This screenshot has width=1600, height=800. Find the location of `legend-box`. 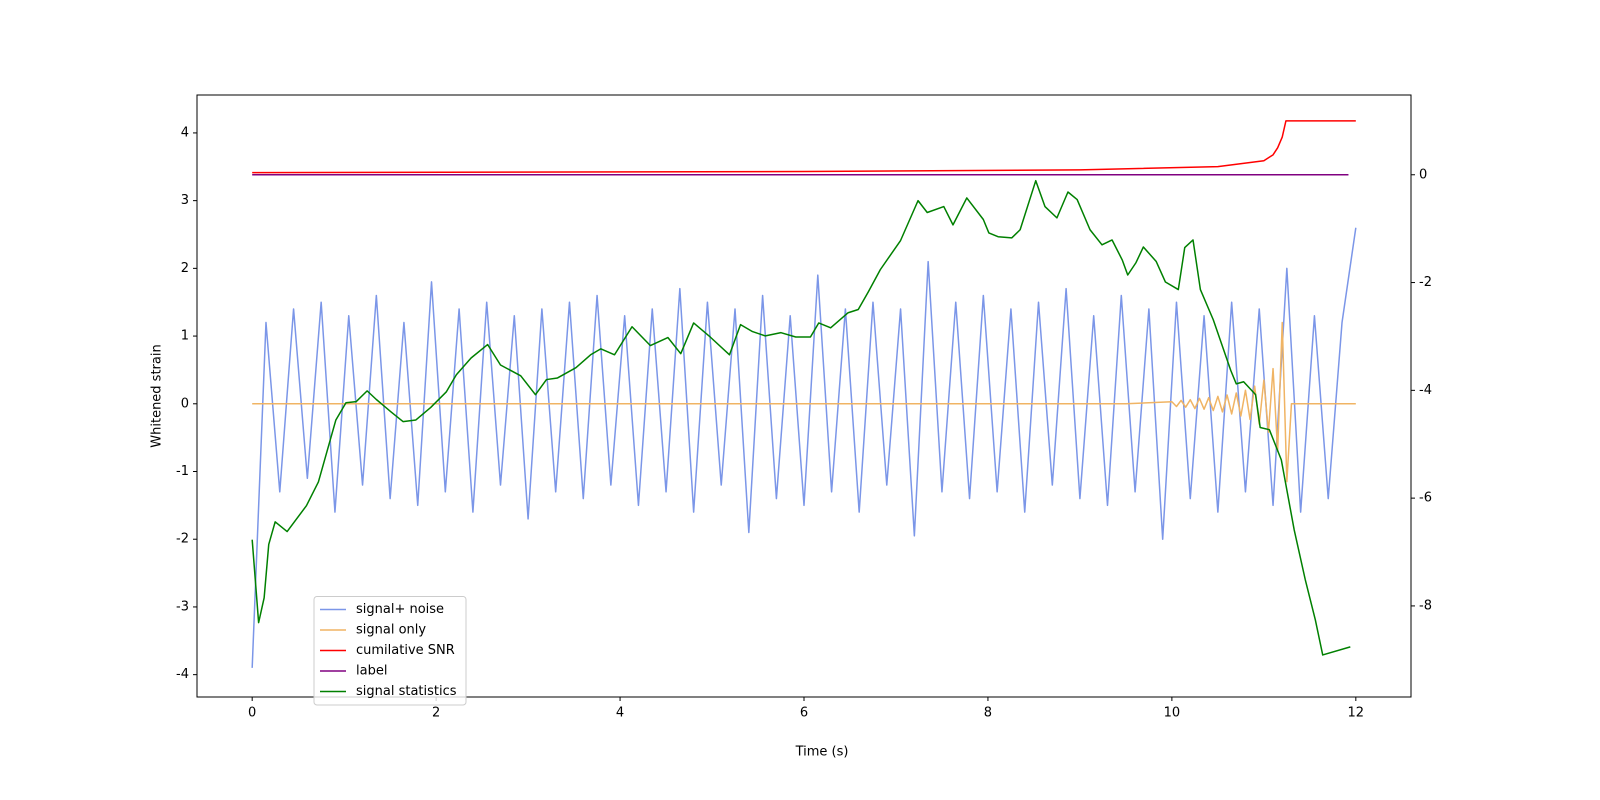

legend-box is located at coordinates (390, 651).